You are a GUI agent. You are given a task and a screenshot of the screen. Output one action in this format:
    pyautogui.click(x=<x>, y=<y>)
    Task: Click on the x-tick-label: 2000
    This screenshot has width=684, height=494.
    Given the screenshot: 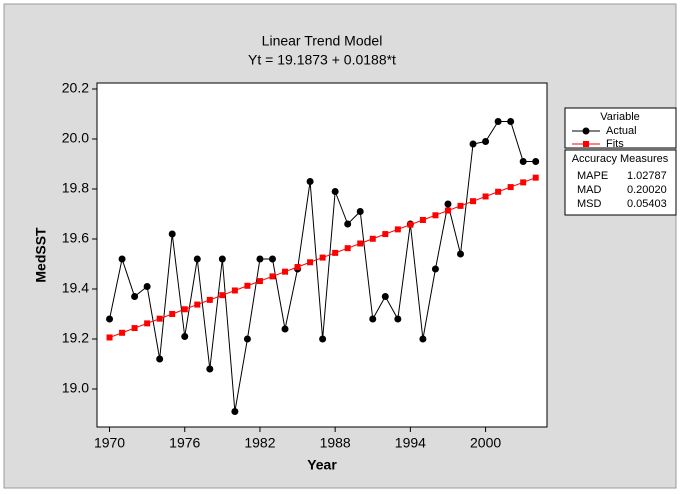 What is the action you would take?
    pyautogui.click(x=485, y=443)
    